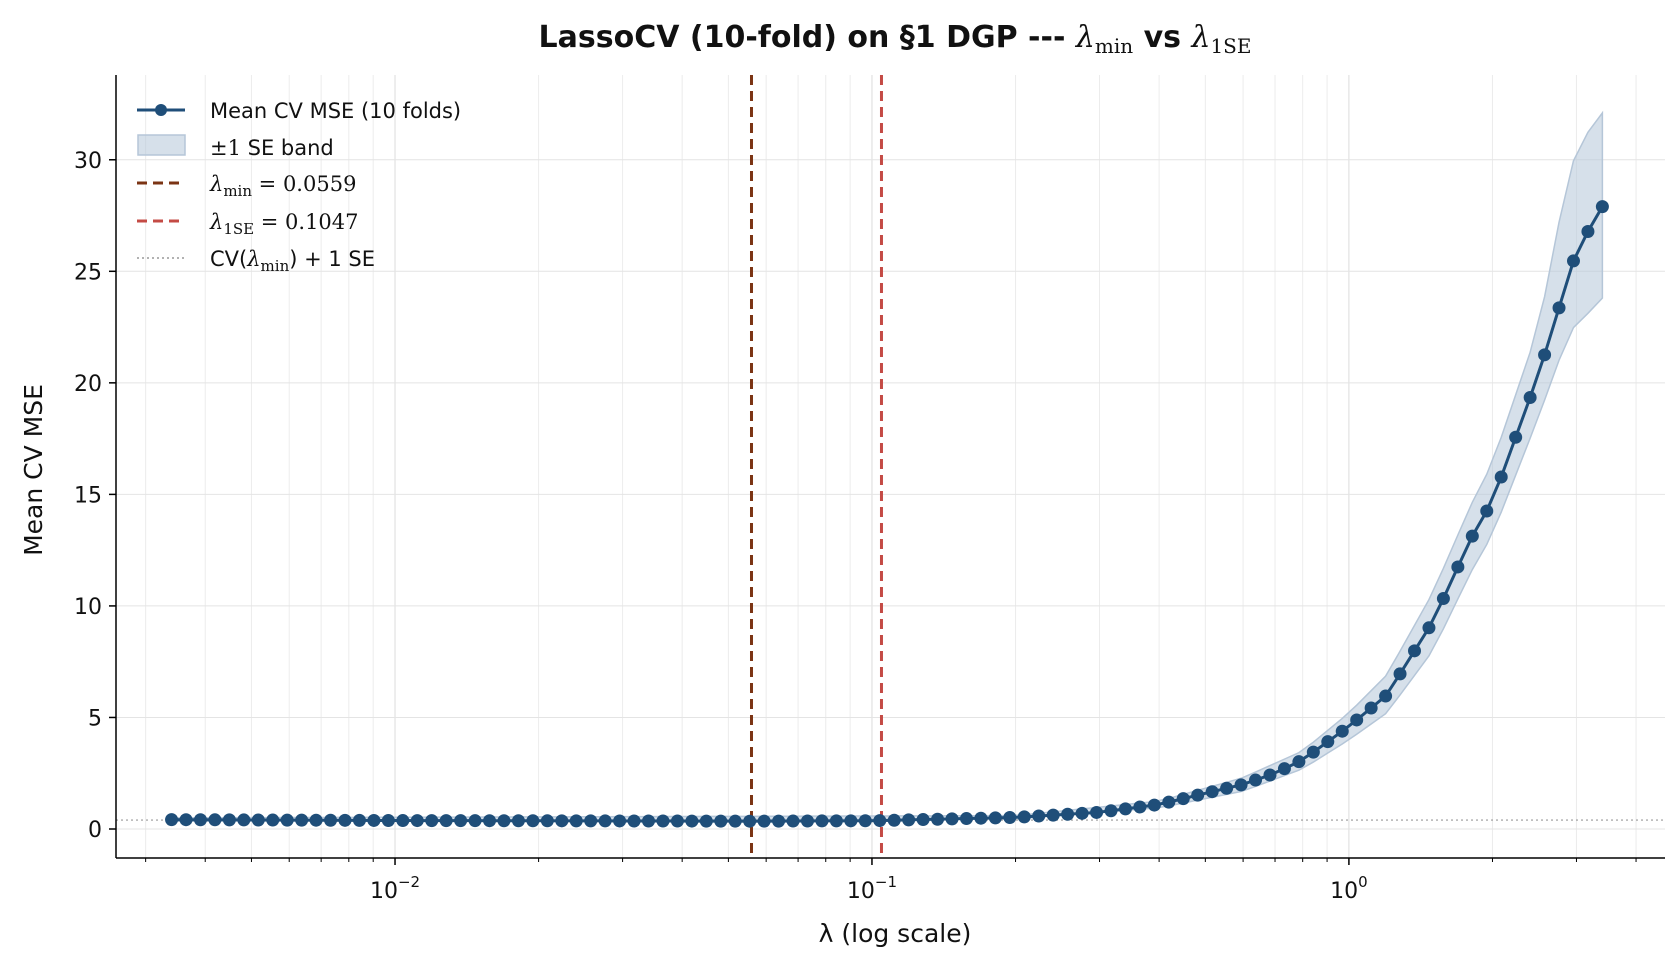 The image size is (1676, 967). What do you see at coordinates (95, 830) in the screenshot?
I see `y-tick-label: 0` at bounding box center [95, 830].